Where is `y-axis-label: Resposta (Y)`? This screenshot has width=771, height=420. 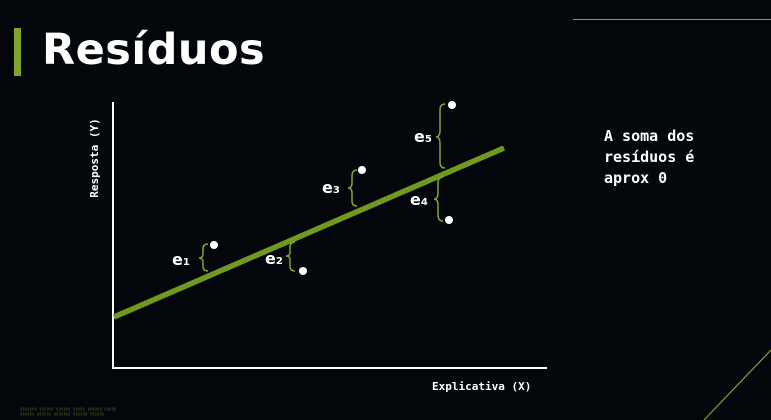 y-axis-label: Resposta (Y) is located at coordinates (94, 157).